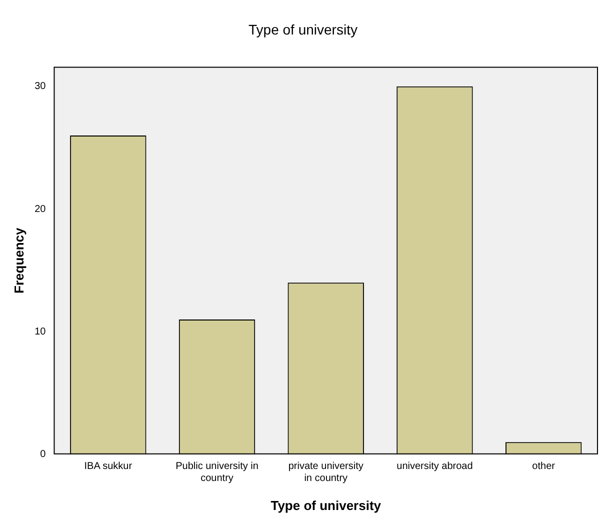 The image size is (608, 526). I want to click on y-tick-label: 10, so click(40, 332).